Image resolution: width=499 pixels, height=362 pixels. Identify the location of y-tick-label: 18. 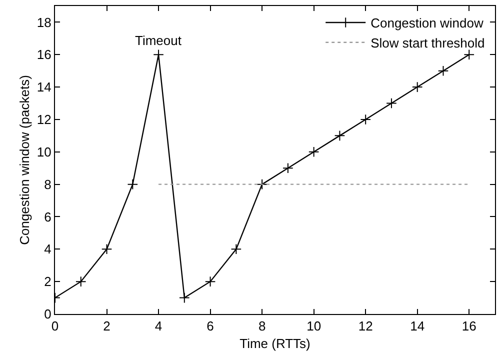
(44, 22).